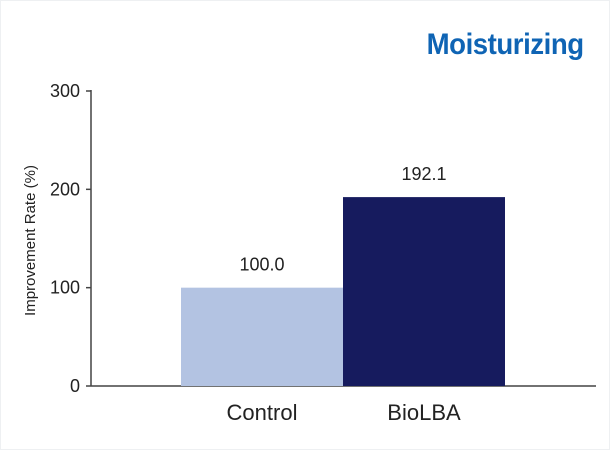  I want to click on chart-title: Moisturizing, so click(505, 44).